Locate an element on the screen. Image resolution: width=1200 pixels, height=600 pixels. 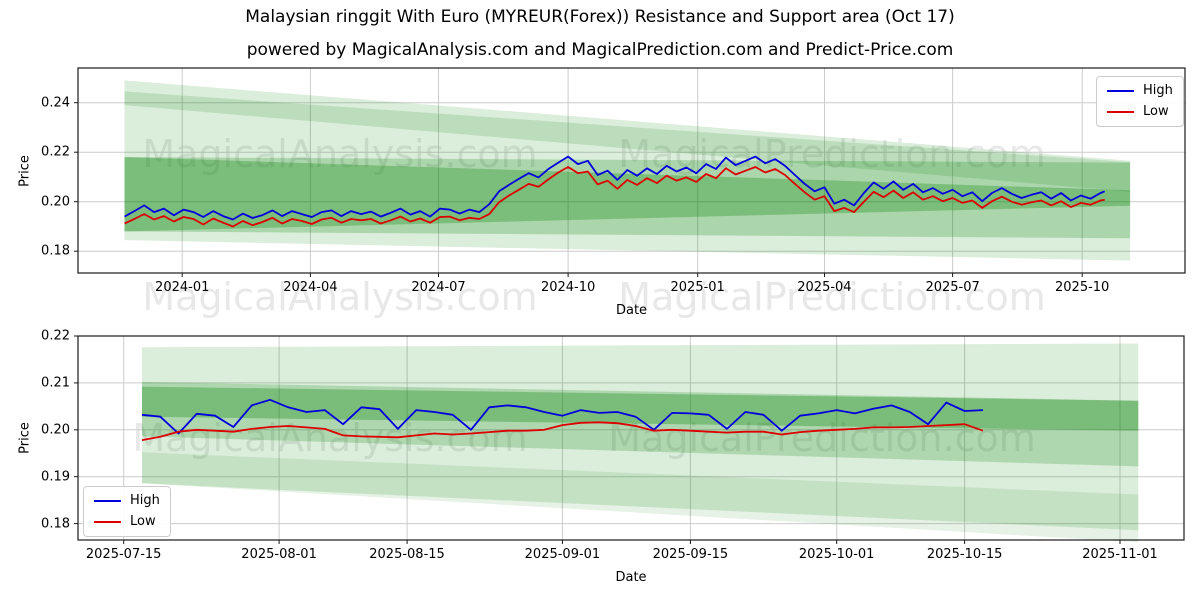
x-tick-label: 2024-04 is located at coordinates (310, 287).